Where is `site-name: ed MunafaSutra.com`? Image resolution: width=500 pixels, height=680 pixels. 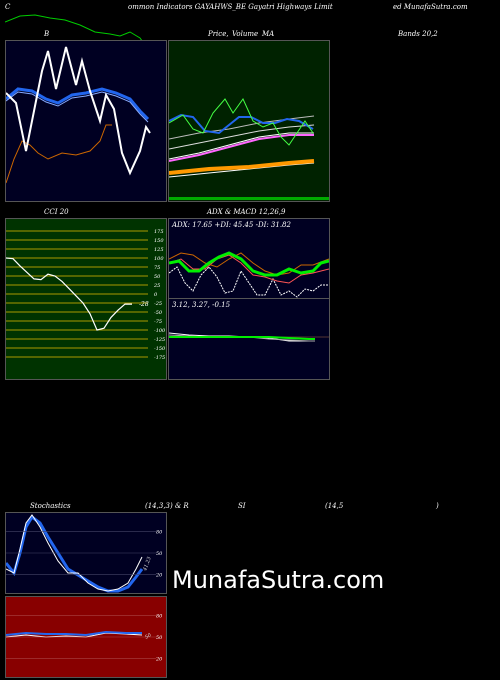
site-name: ed MunafaSutra.com is located at coordinates (430, 7).